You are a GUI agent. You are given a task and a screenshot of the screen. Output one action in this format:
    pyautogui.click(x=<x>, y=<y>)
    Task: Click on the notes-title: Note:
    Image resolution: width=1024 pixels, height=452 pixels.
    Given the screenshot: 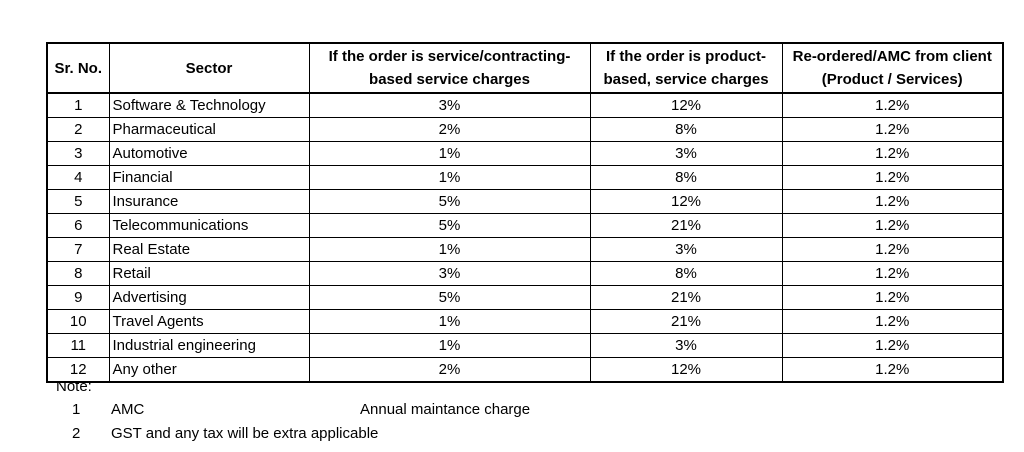 What is the action you would take?
    pyautogui.click(x=74, y=386)
    